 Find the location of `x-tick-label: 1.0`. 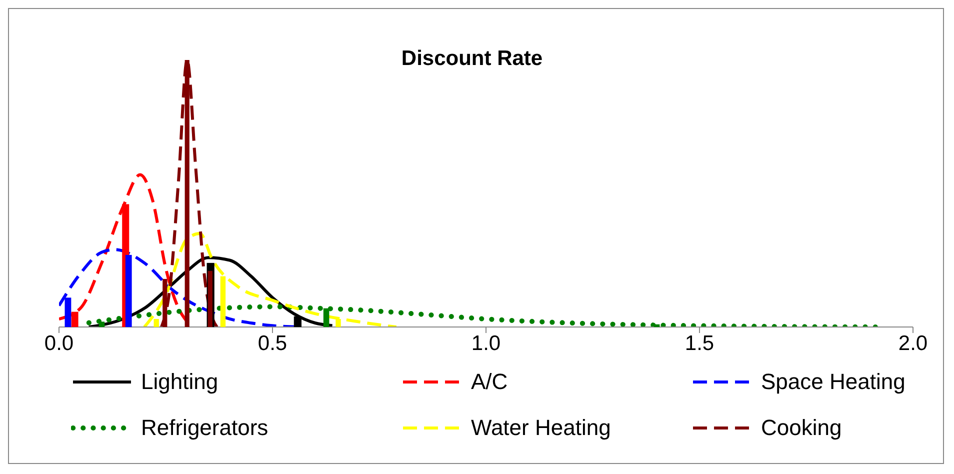

x-tick-label: 1.0 is located at coordinates (486, 343).